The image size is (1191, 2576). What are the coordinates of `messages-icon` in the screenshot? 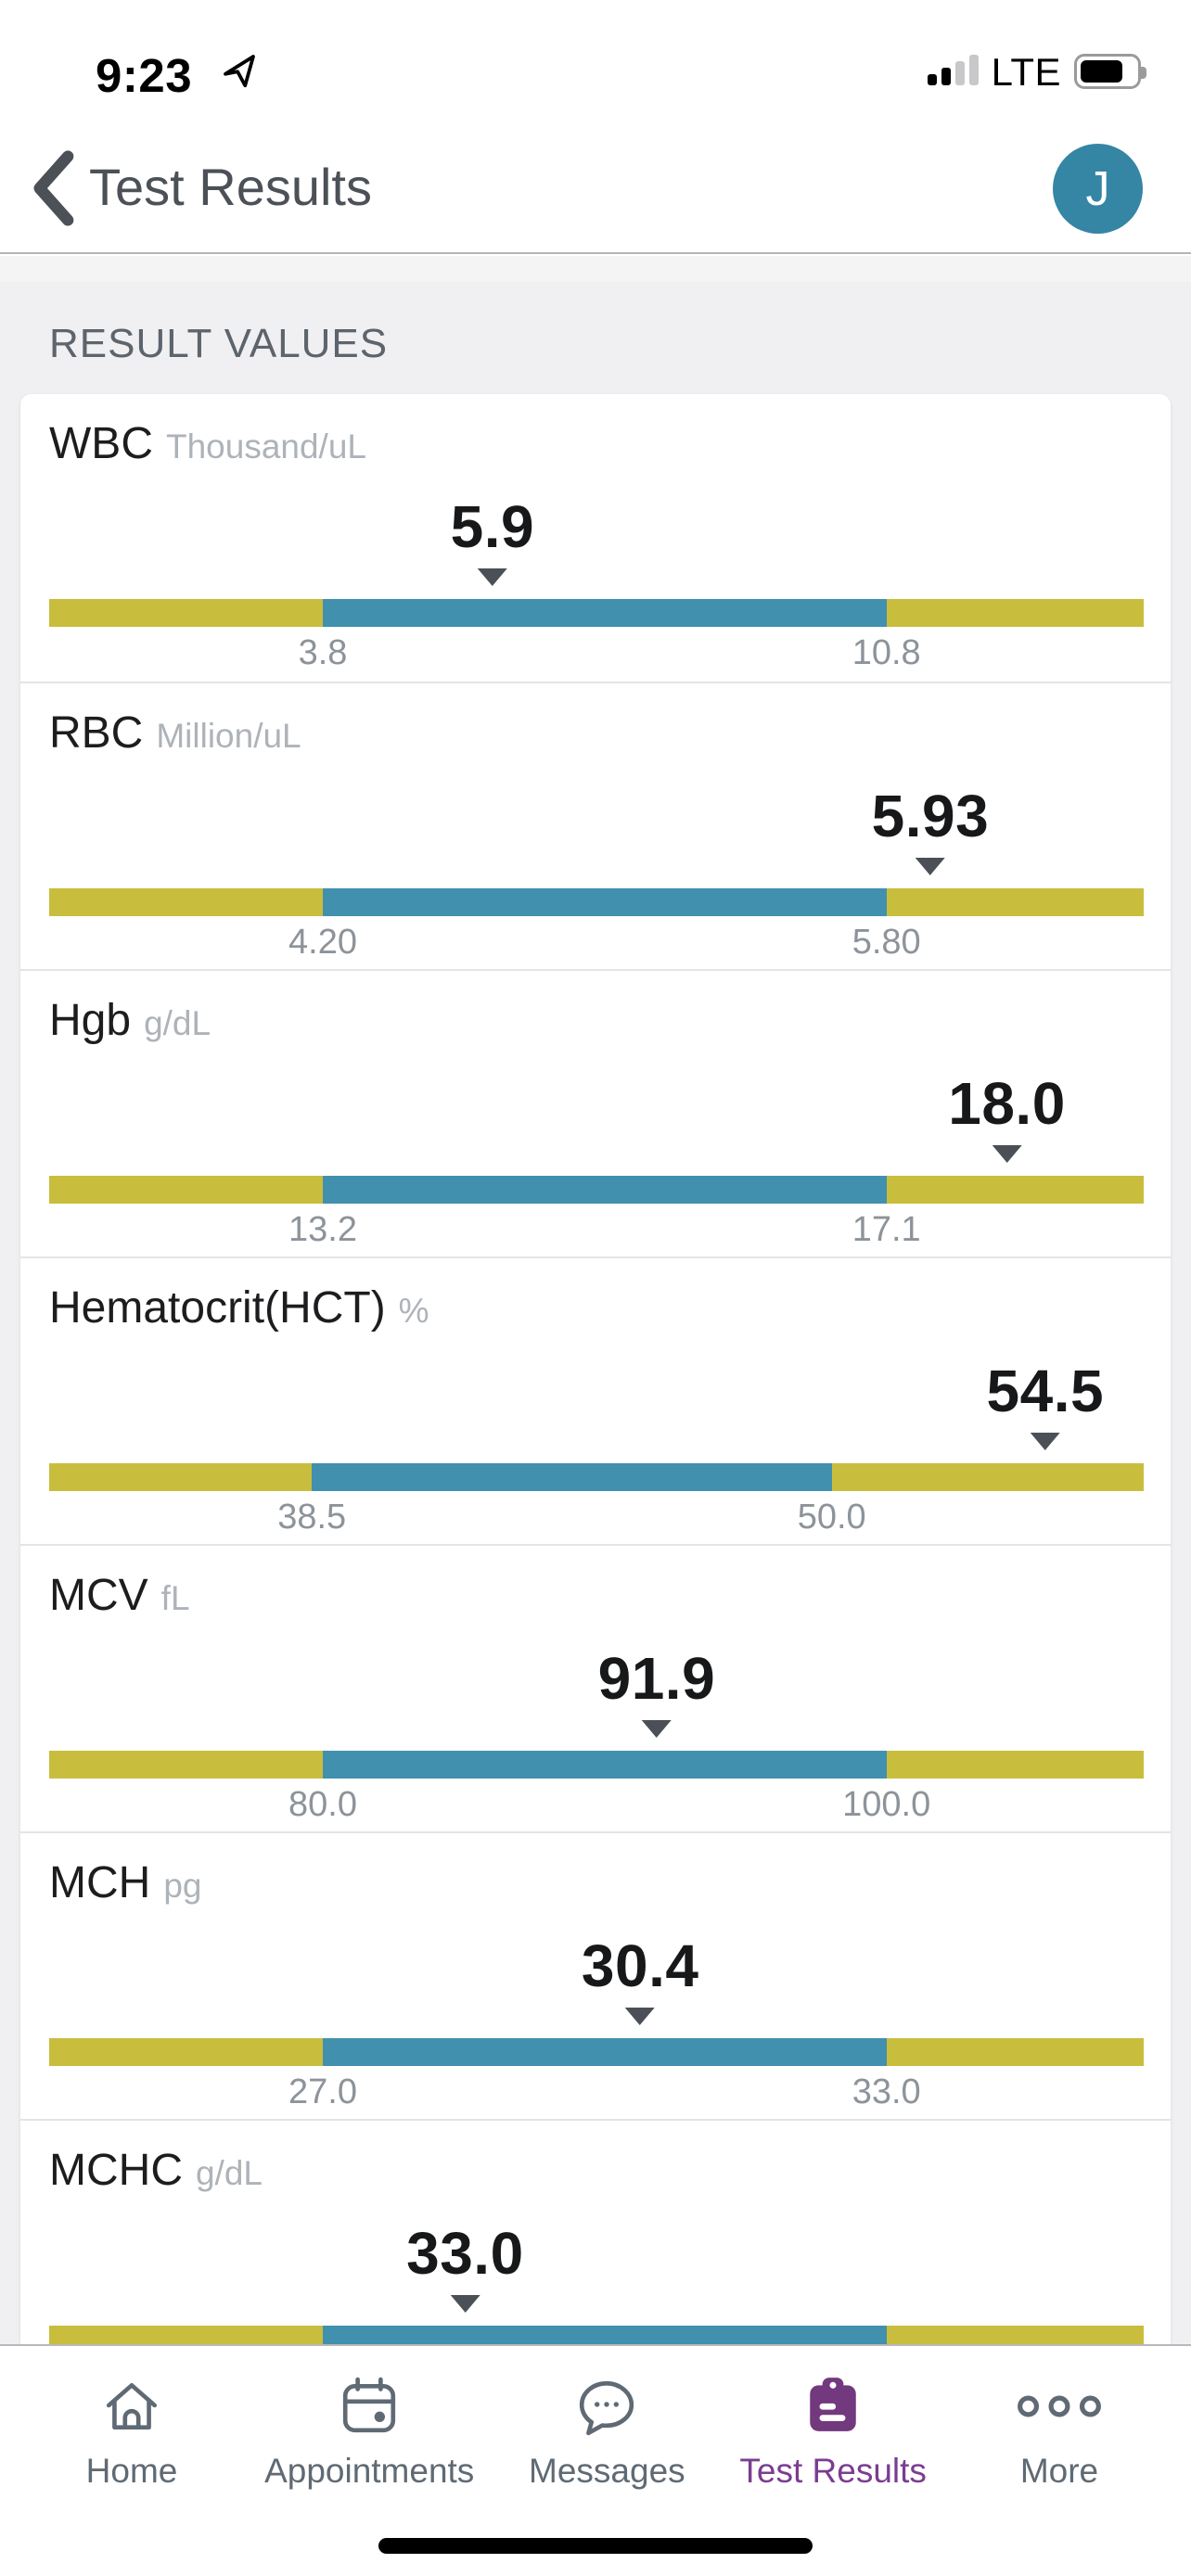 It's located at (606, 2406).